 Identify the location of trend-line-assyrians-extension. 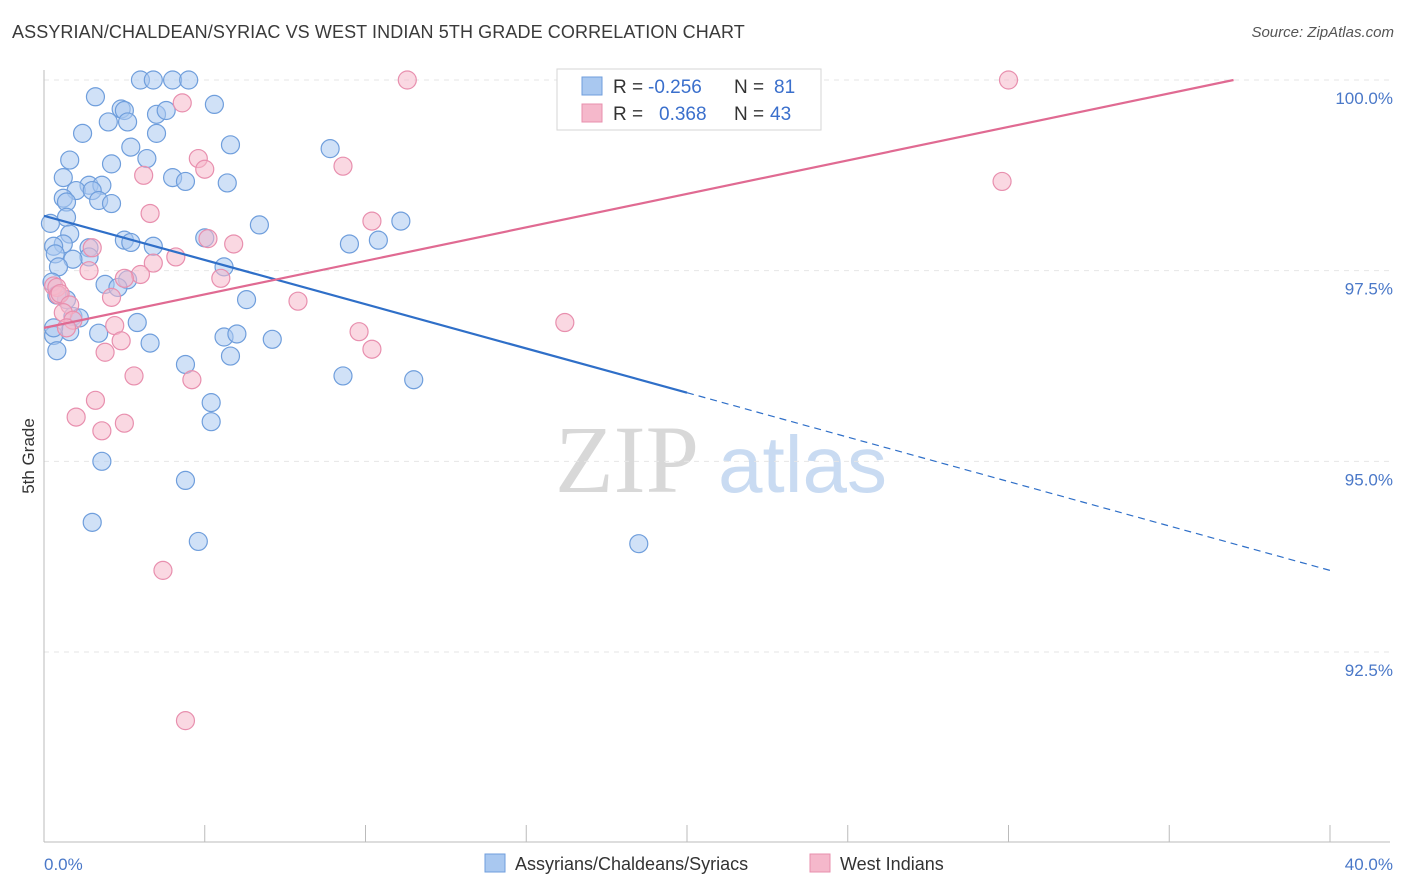
(1008, 481).